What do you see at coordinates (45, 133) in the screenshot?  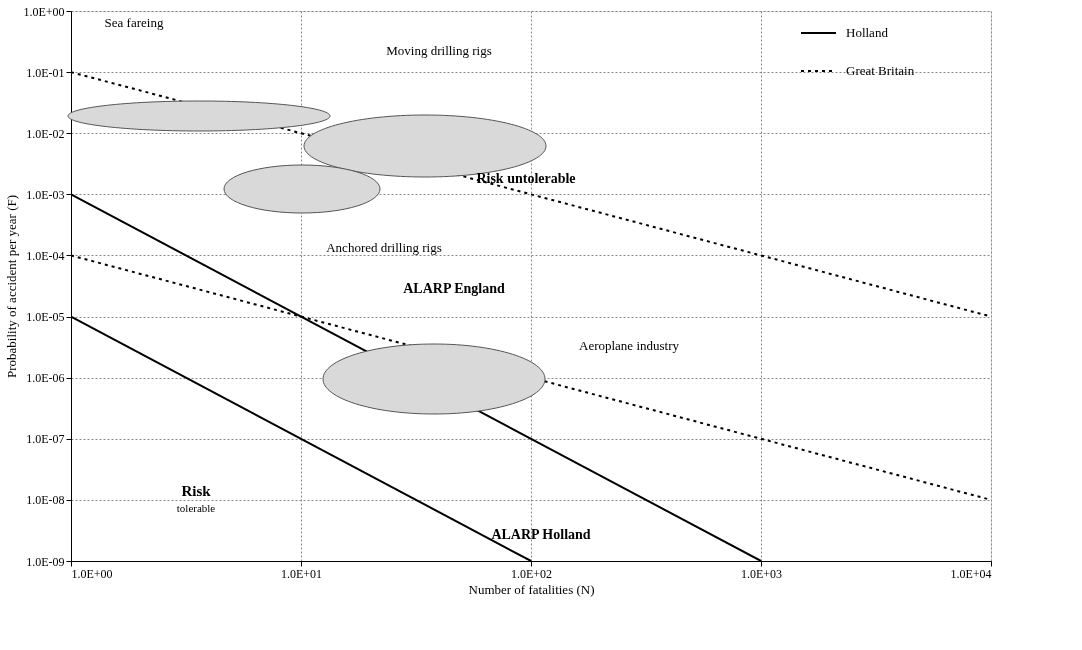 I see `y-tick-label: 1.0E-02` at bounding box center [45, 133].